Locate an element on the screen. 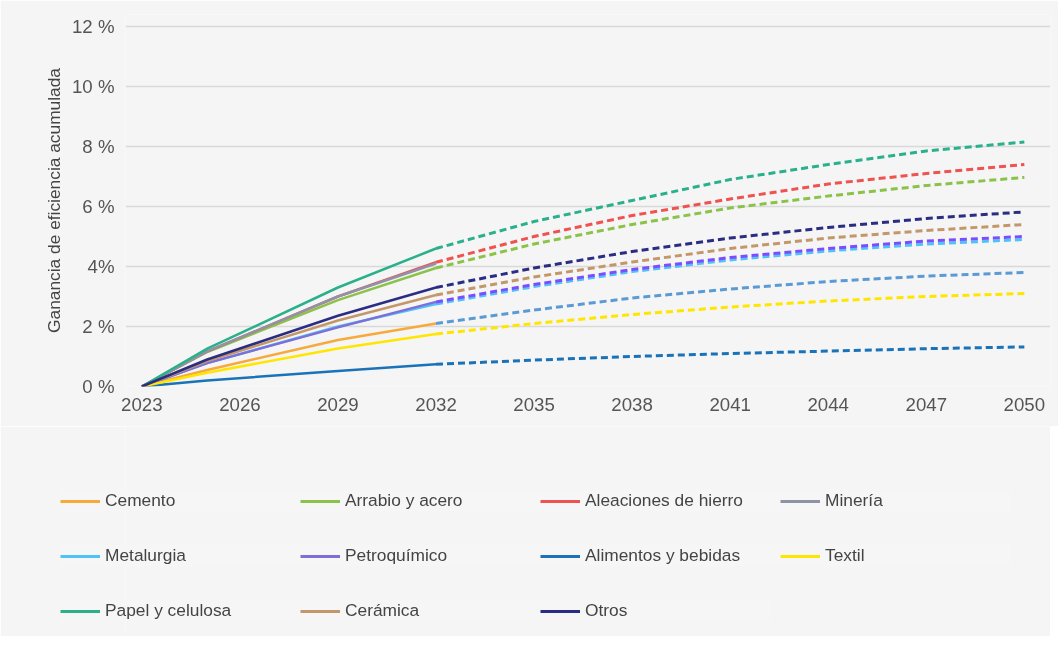 This screenshot has width=1059, height=646. y-axis-title: Ganancia de eficiencia acumulada is located at coordinates (53, 200).